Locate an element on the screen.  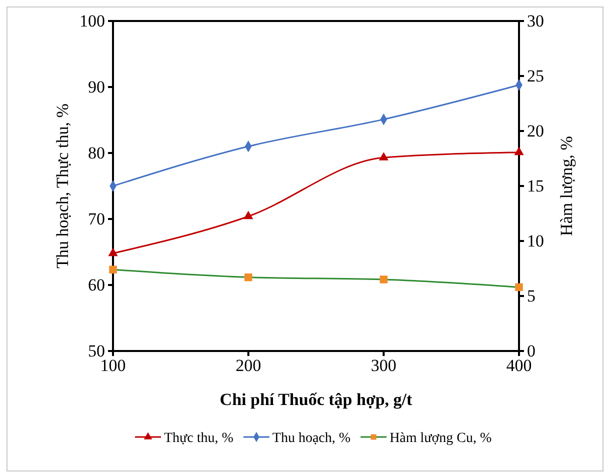
x-tick-label: 200 is located at coordinates (249, 366).